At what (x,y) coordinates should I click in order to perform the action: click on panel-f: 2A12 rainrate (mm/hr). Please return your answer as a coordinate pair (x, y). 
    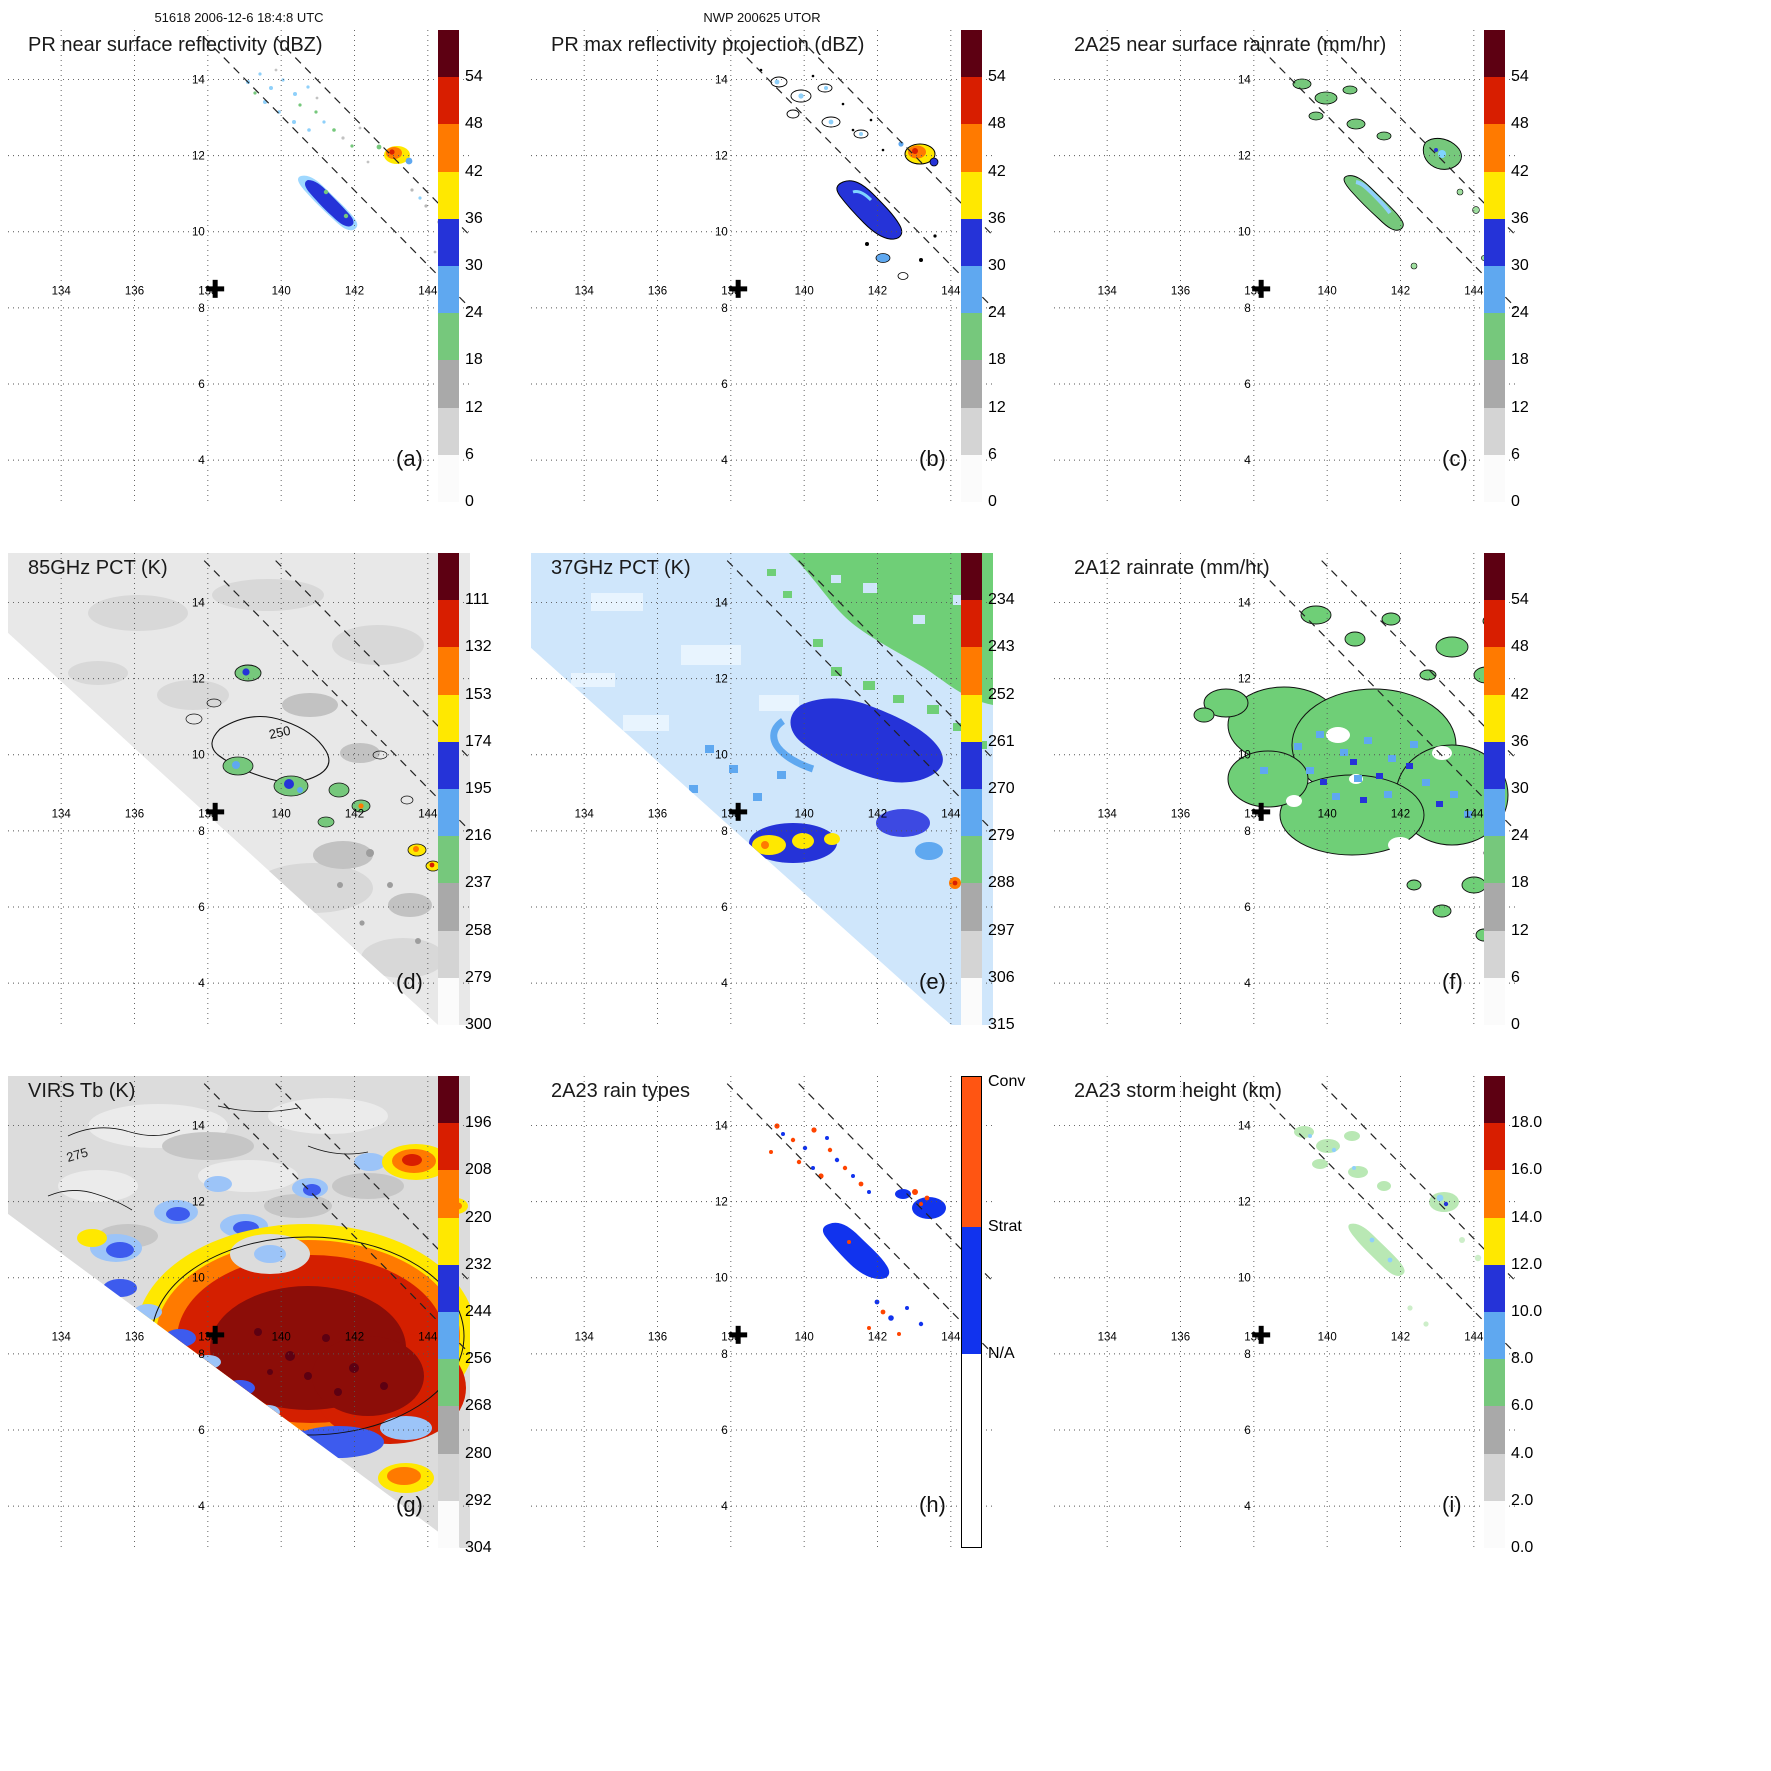
    Looking at the image, I should click on (1307, 784).